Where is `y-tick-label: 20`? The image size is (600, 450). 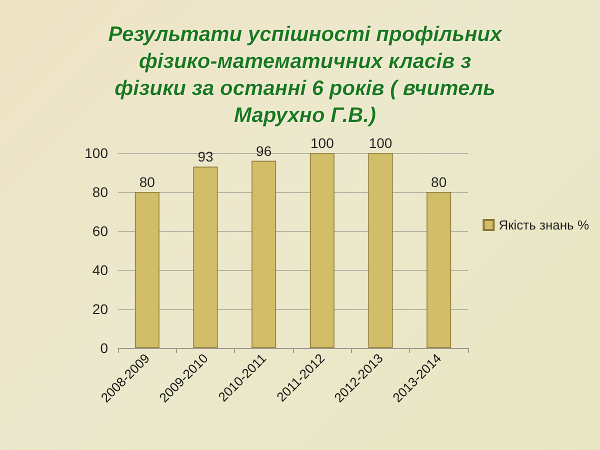
y-tick-label: 20 is located at coordinates (100, 309).